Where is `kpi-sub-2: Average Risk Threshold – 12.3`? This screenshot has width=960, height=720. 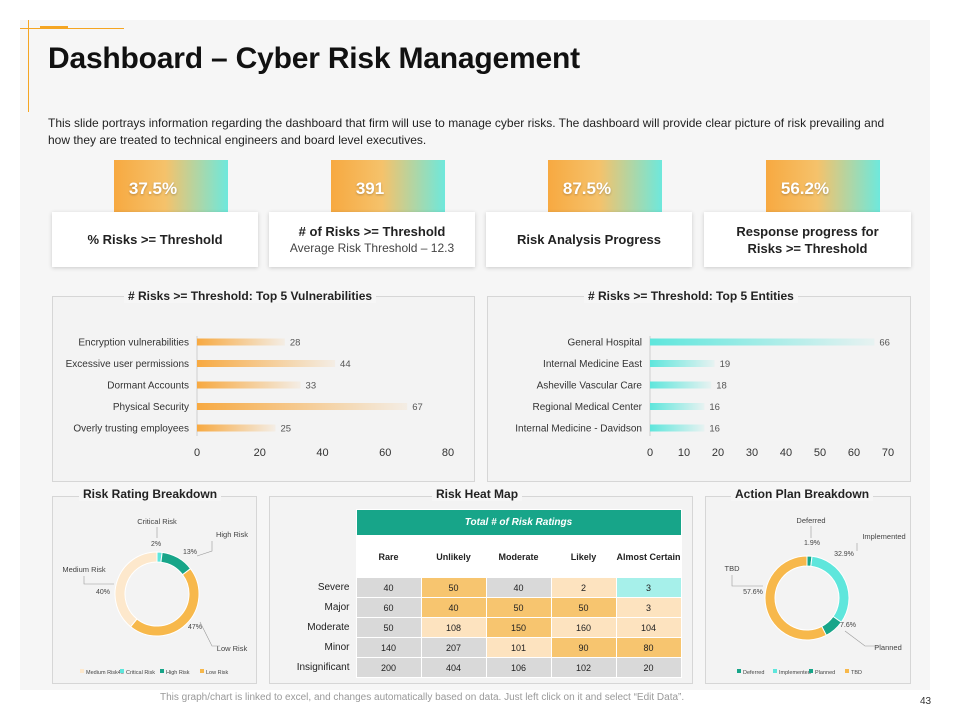
kpi-sub-2: Average Risk Threshold – 12.3 is located at coordinates (372, 248).